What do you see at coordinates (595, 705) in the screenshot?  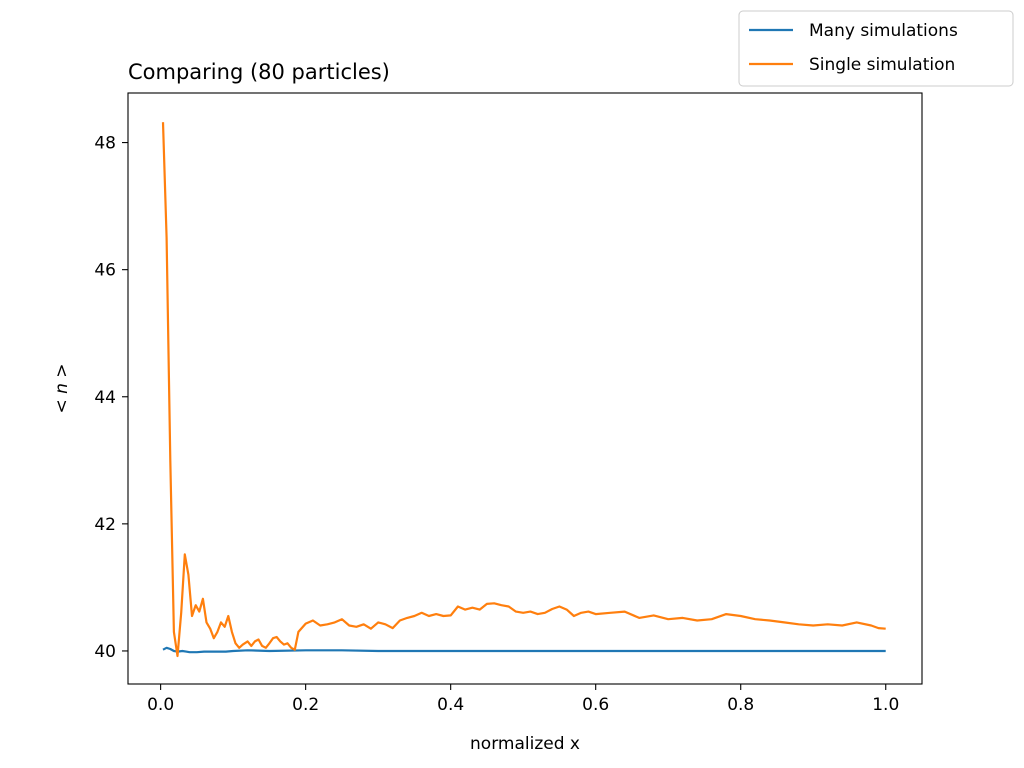 I see `x-tick-label: 0.6` at bounding box center [595, 705].